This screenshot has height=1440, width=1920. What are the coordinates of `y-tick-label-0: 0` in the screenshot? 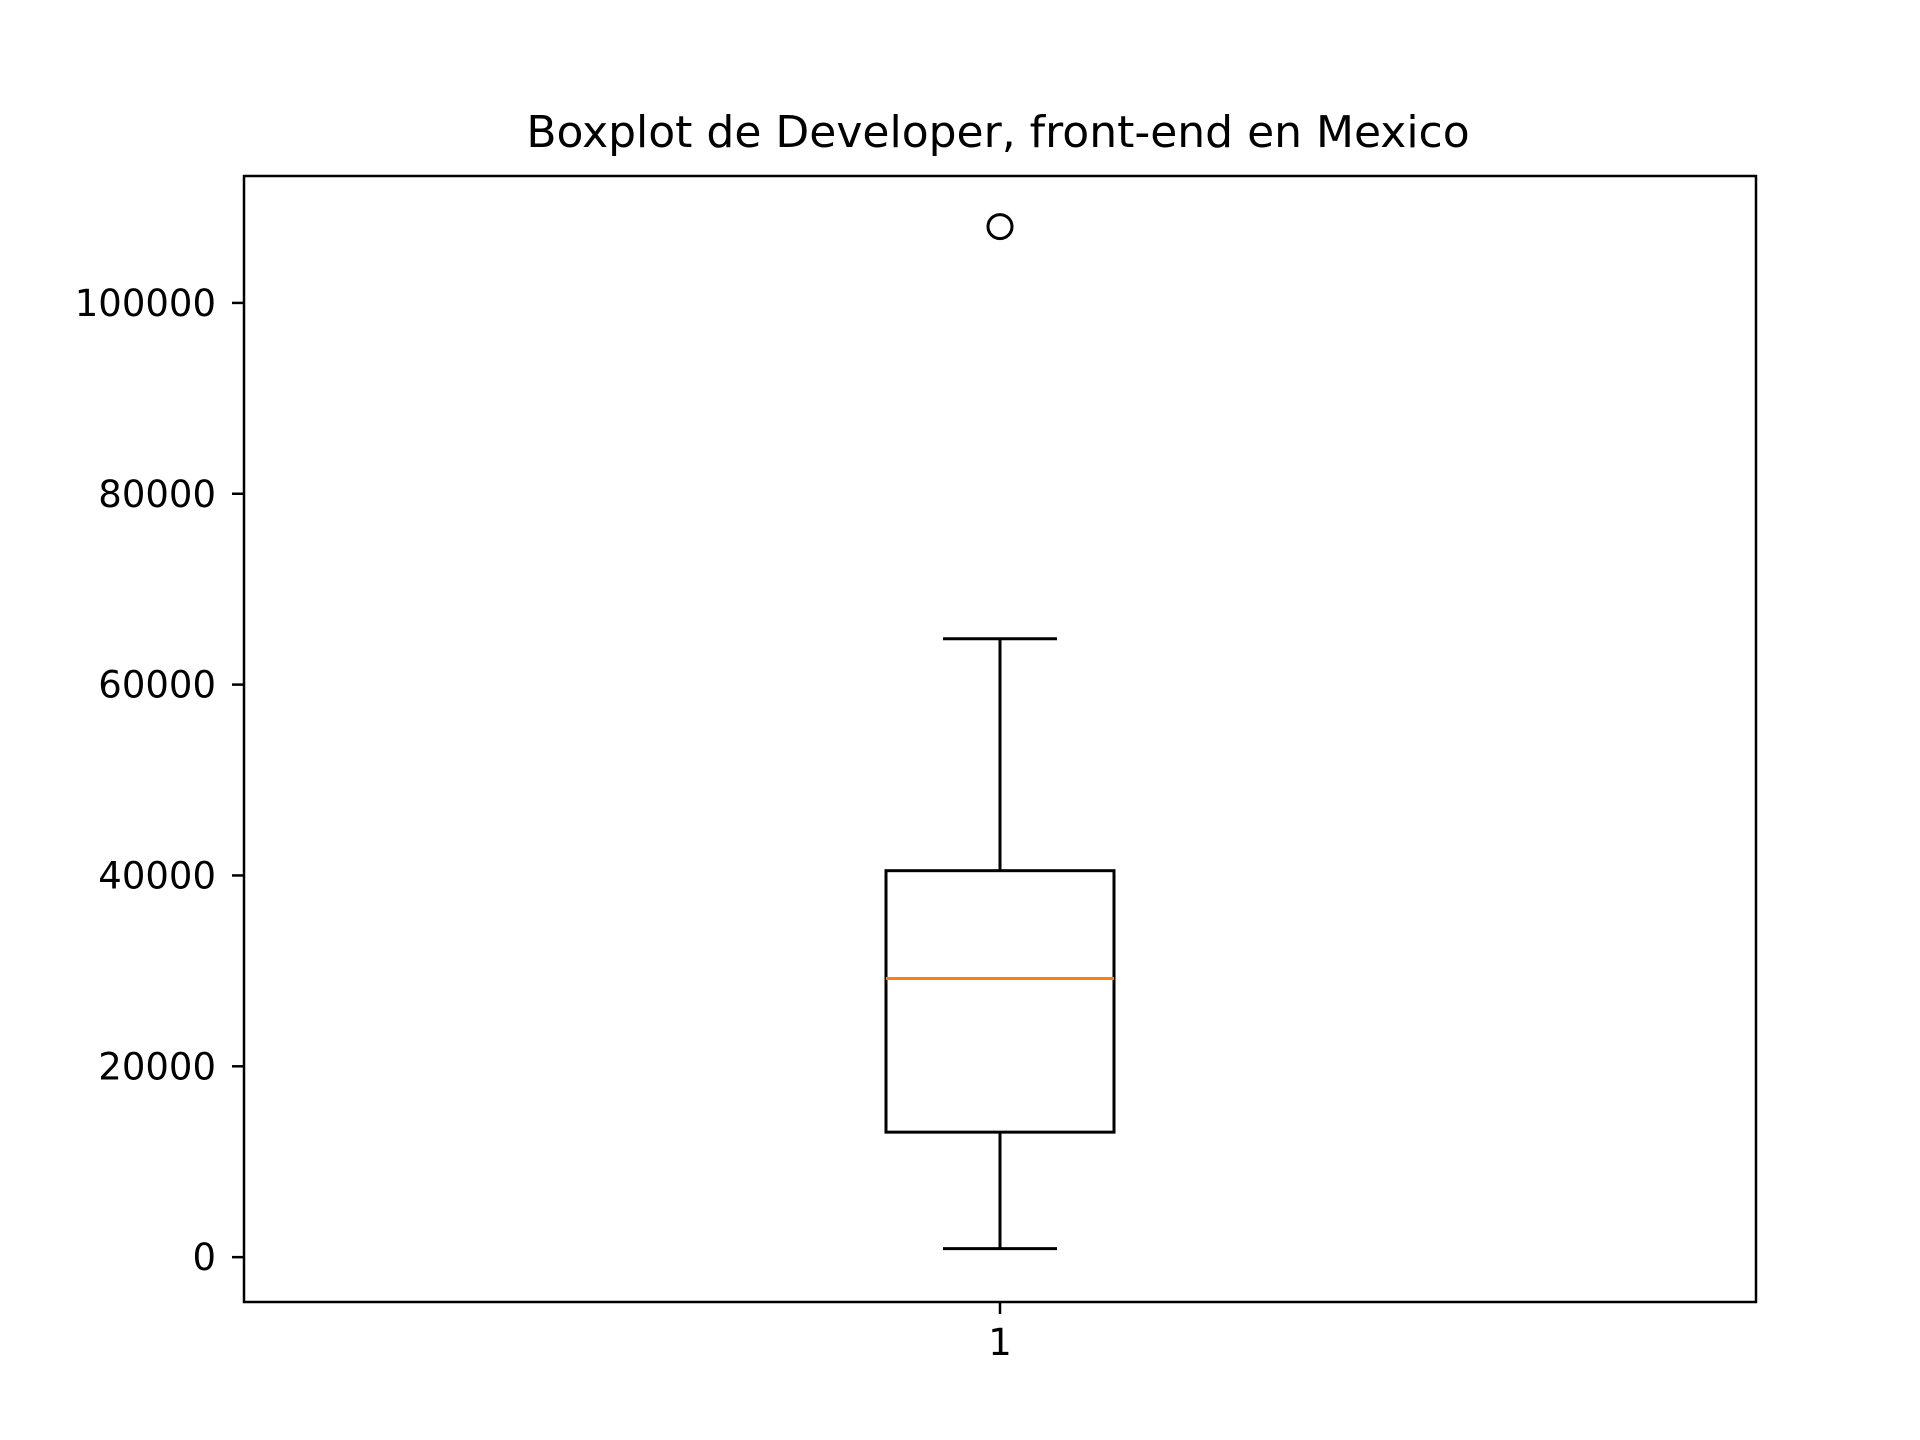 It's located at (204, 1257).